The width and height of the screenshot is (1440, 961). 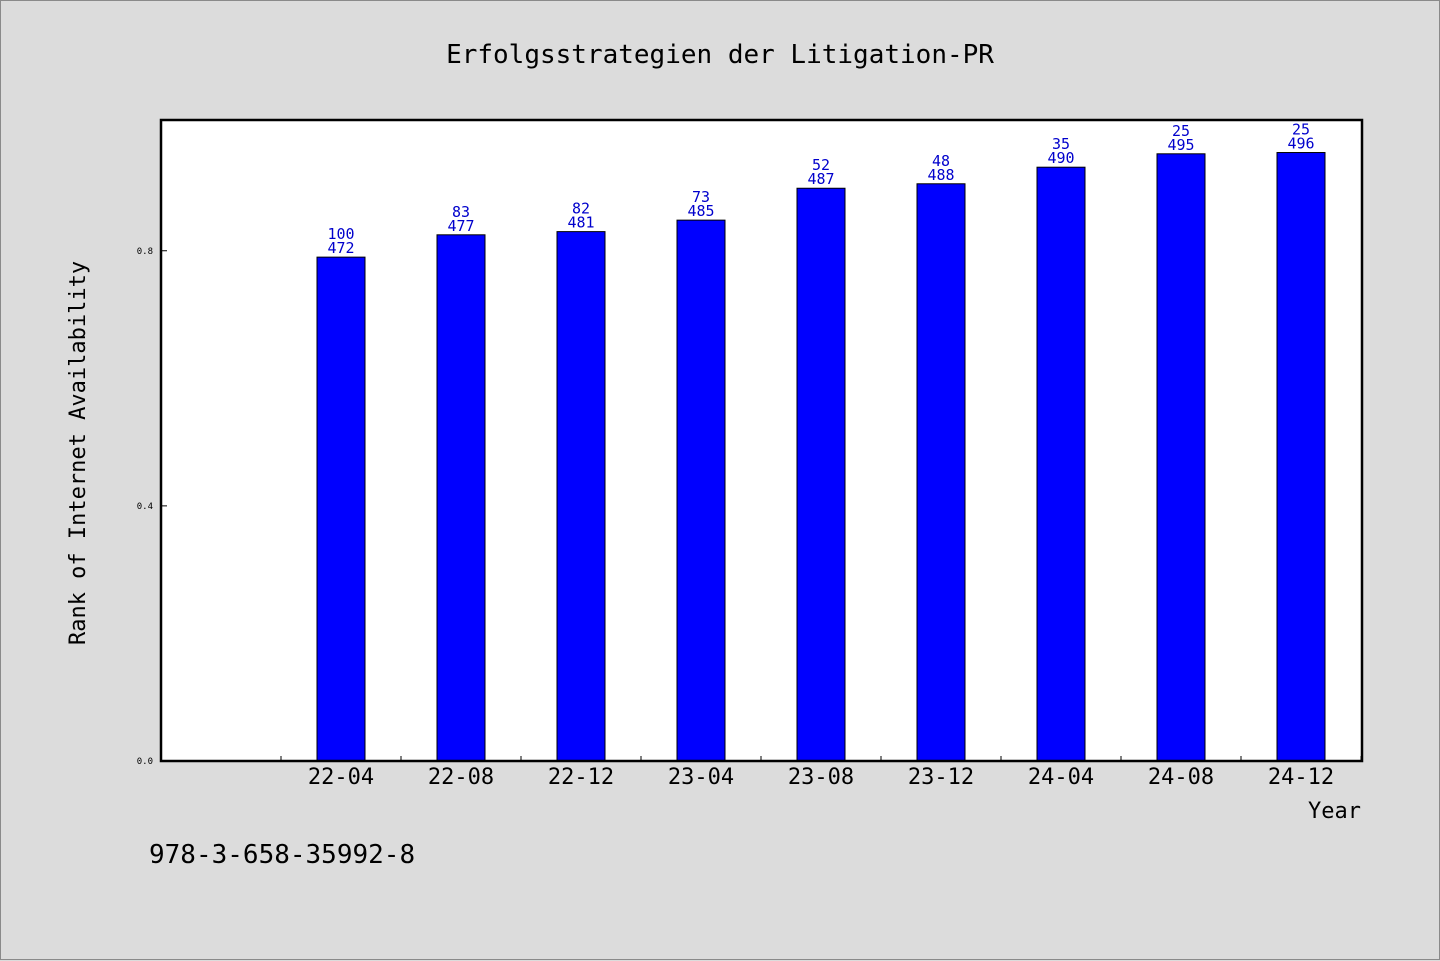 What do you see at coordinates (145, 762) in the screenshot?
I see `y-tick-label-0.0: 0.0` at bounding box center [145, 762].